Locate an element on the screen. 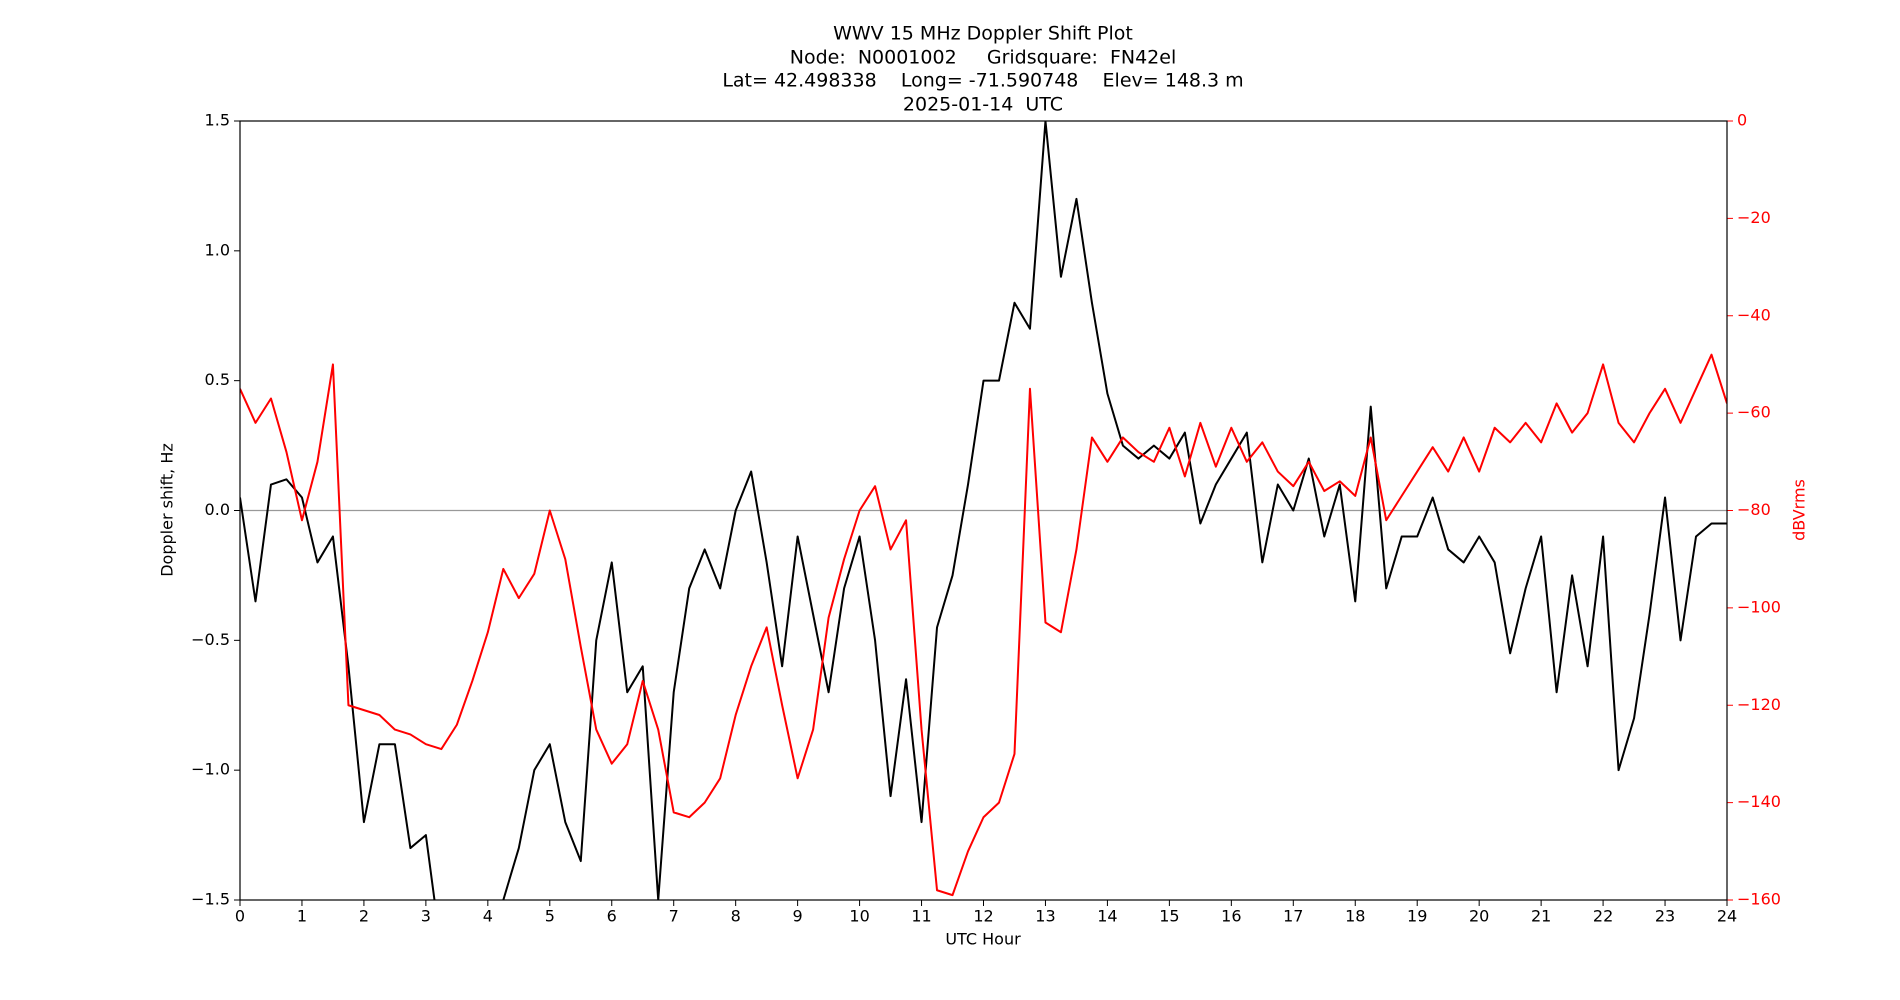  x-tick-label: 19 is located at coordinates (1417, 916).